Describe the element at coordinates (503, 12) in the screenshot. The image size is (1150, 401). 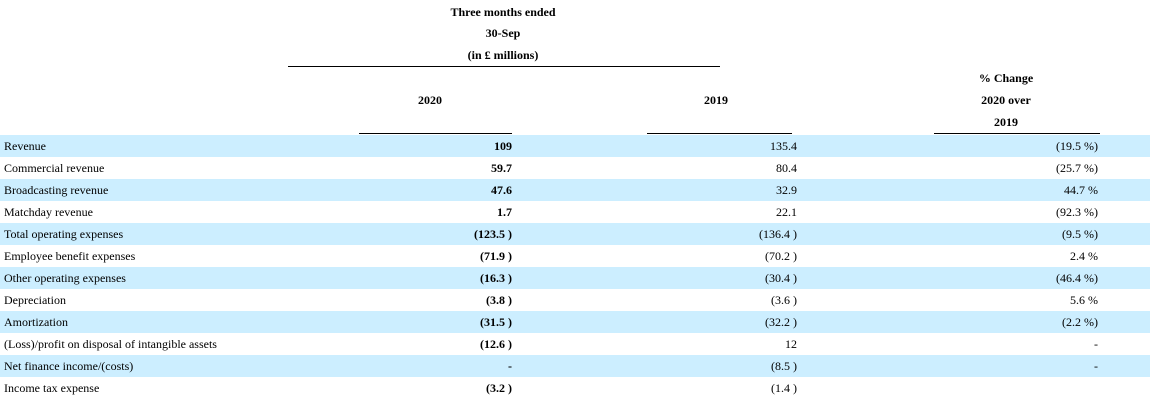
I see `period-heading-line1: Three months ended` at that location.